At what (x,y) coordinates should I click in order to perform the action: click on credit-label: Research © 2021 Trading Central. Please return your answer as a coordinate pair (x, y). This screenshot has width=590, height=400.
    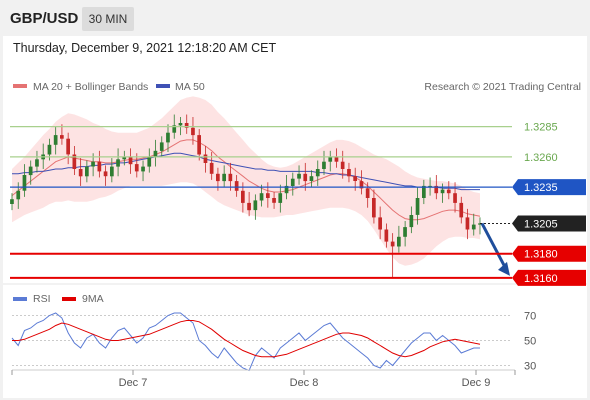
    Looking at the image, I should click on (502, 87).